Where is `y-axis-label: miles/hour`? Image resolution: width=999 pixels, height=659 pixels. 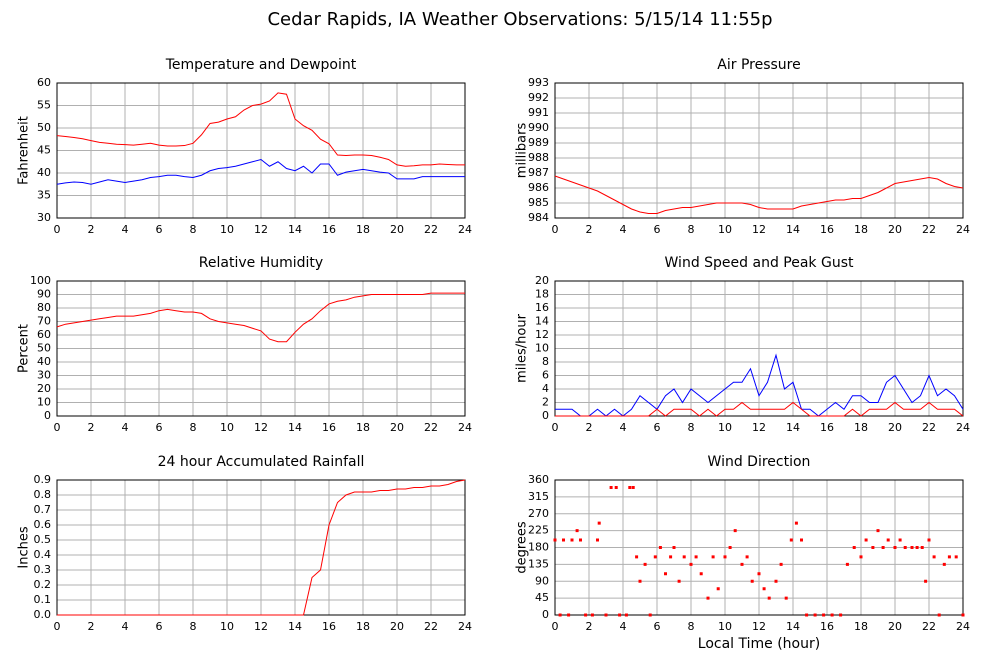
y-axis-label: miles/hour is located at coordinates (522, 347).